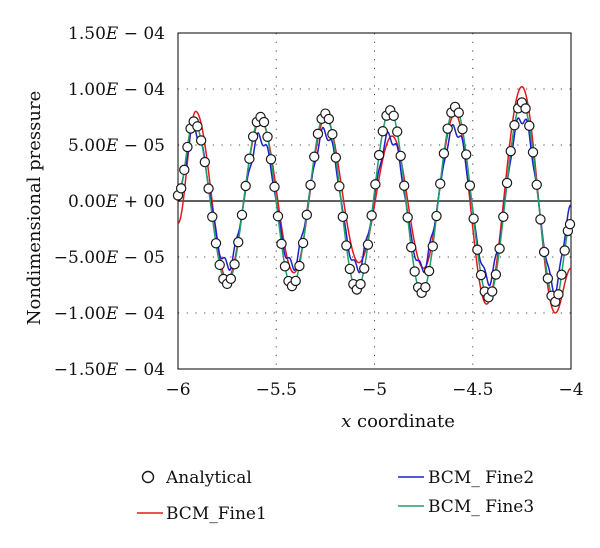  Describe the element at coordinates (116, 90) in the screenshot. I see `y-tick-label: 1.00E − 04` at that location.